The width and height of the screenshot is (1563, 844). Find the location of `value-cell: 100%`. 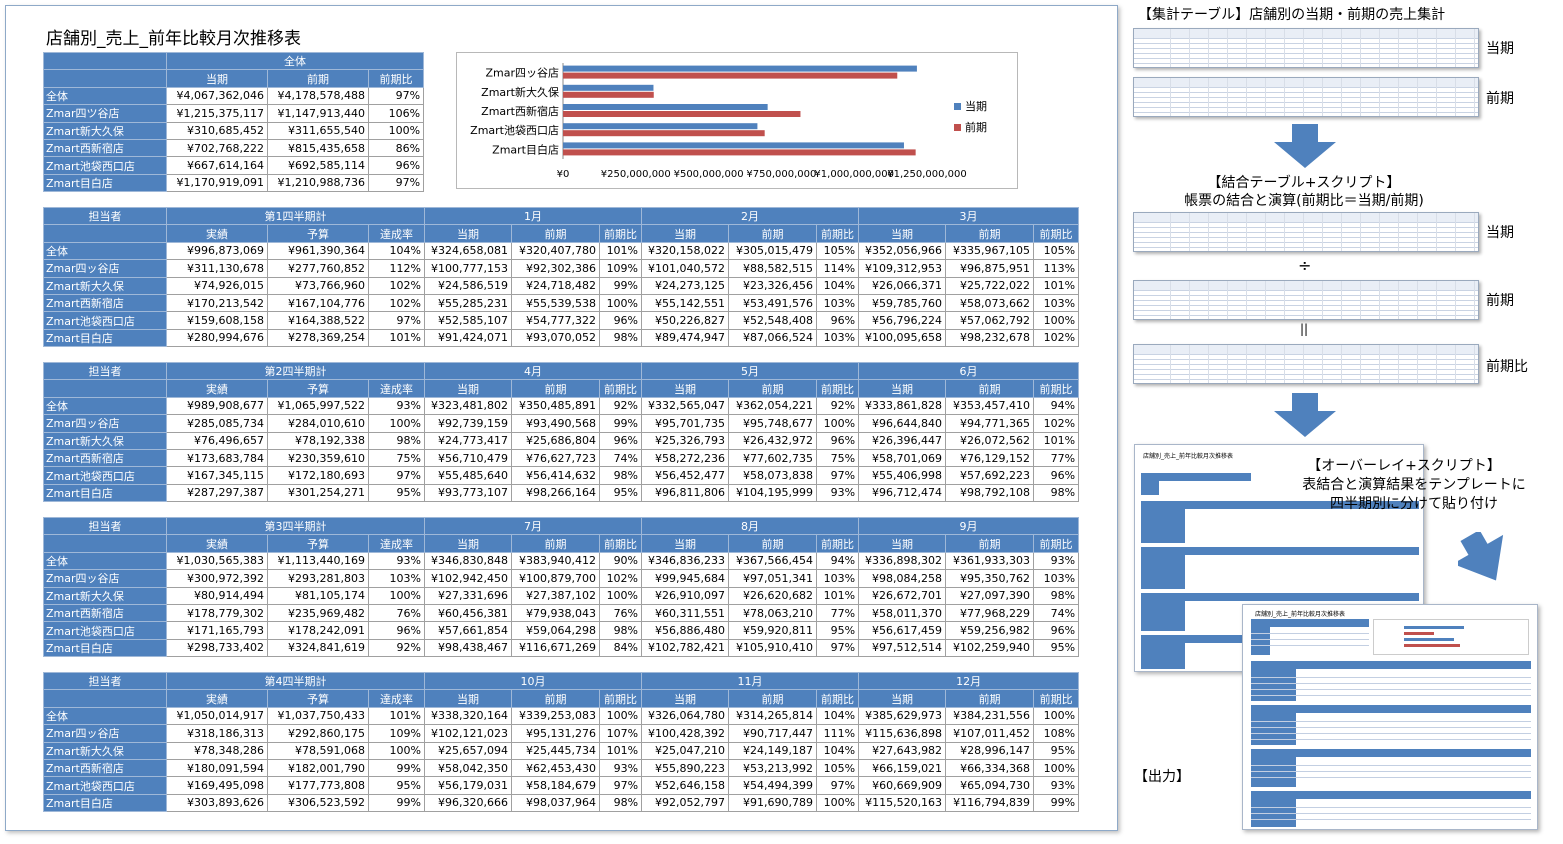

value-cell: 100% is located at coordinates (396, 423).